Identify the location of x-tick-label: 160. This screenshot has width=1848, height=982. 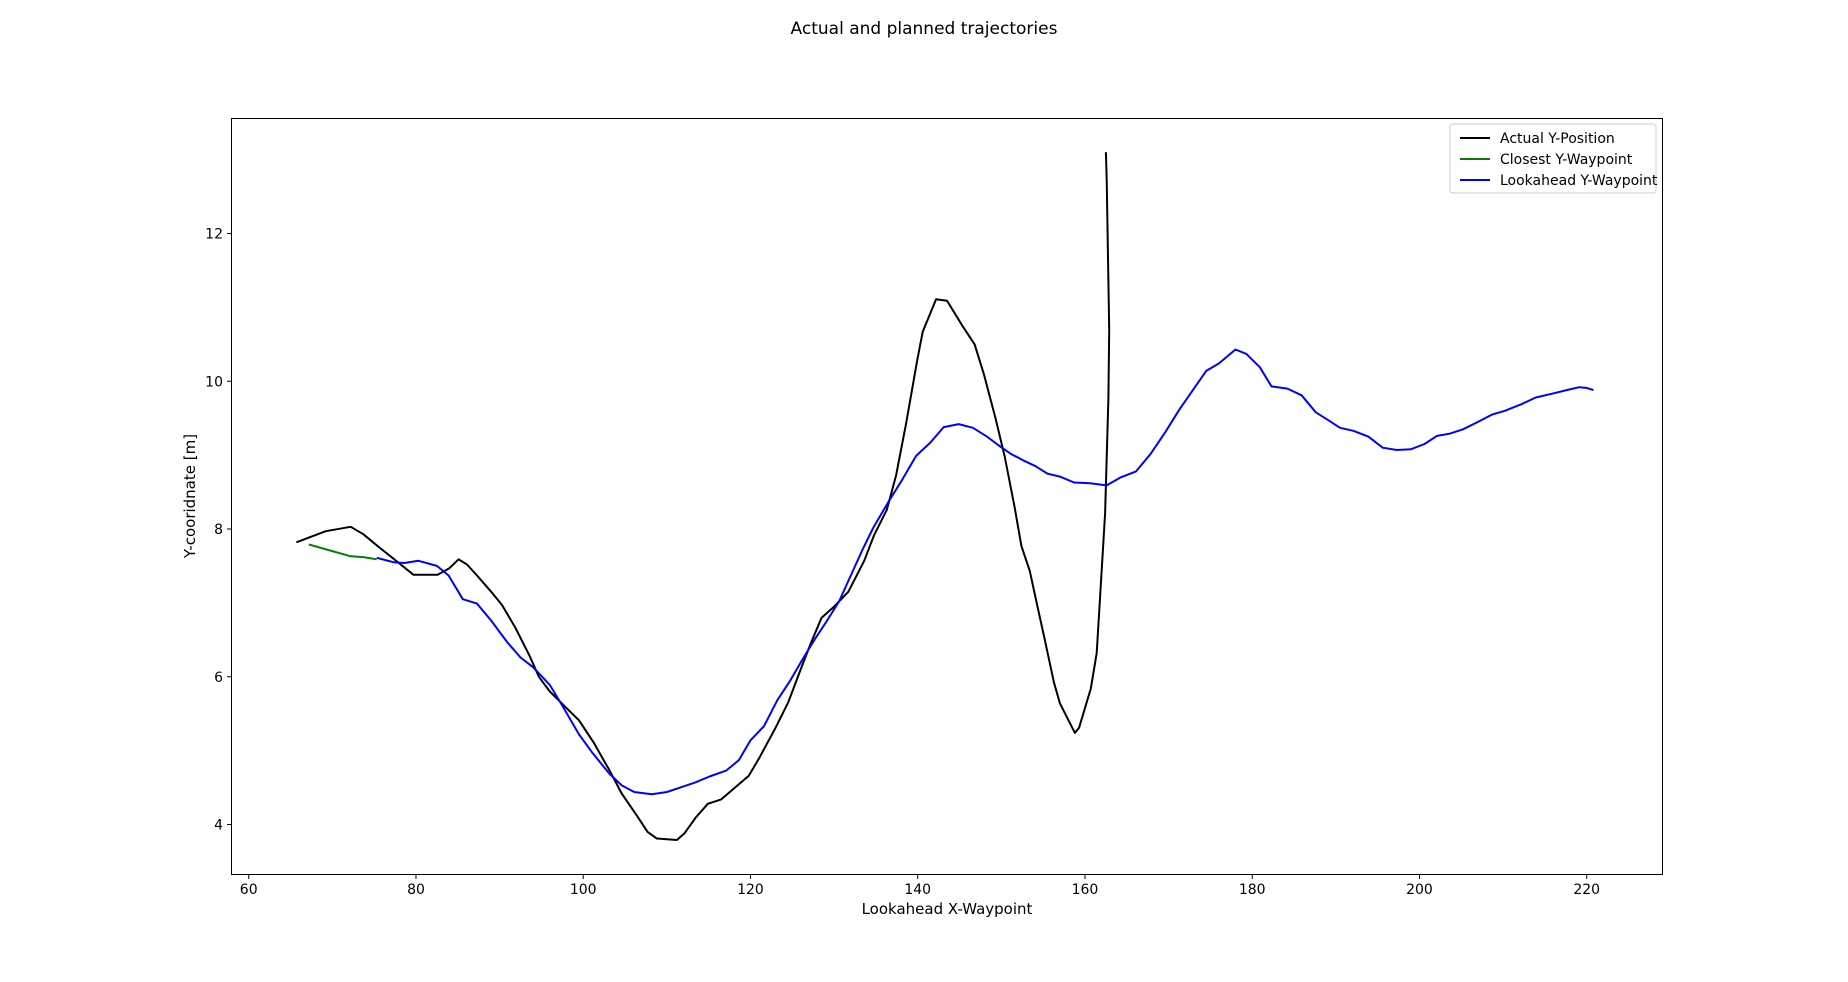
(1085, 890).